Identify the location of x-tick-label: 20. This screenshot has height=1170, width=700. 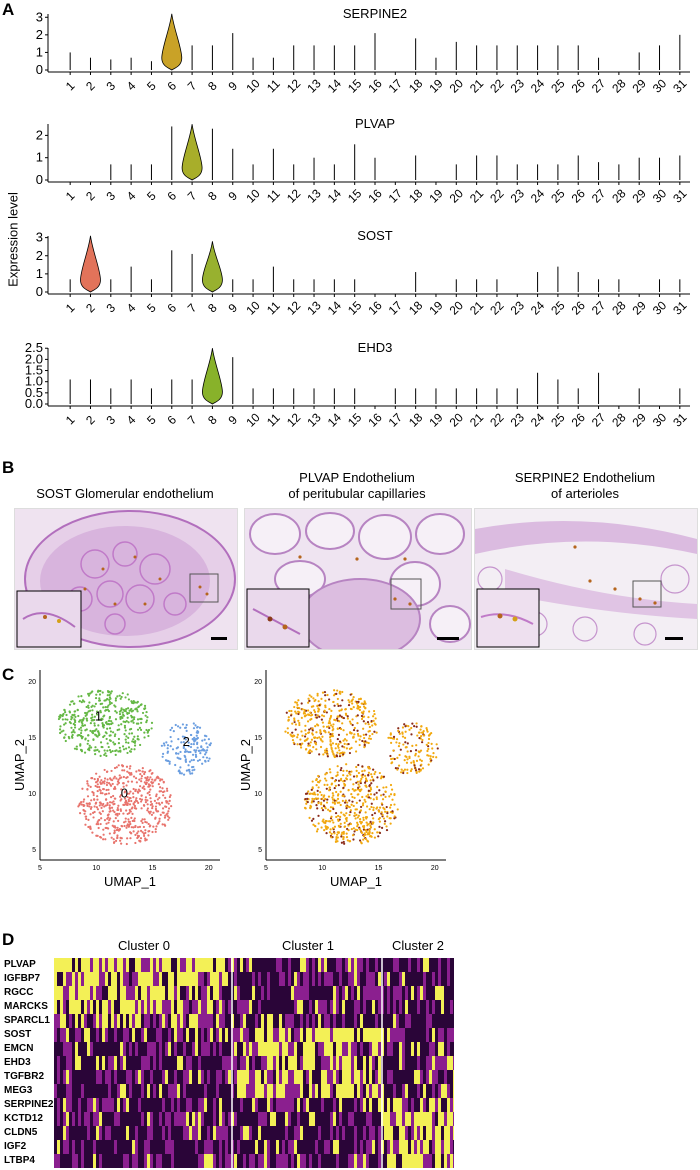
(457, 308).